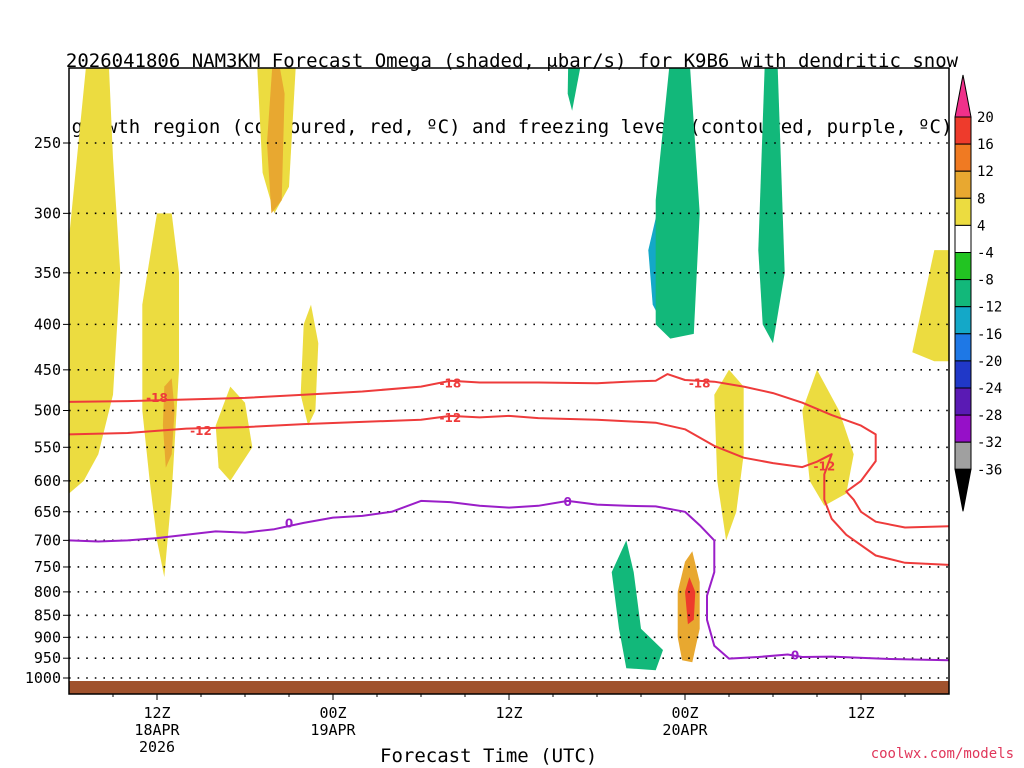  Describe the element at coordinates (157, 398) in the screenshot. I see `contour-label--18-0: -18` at that location.